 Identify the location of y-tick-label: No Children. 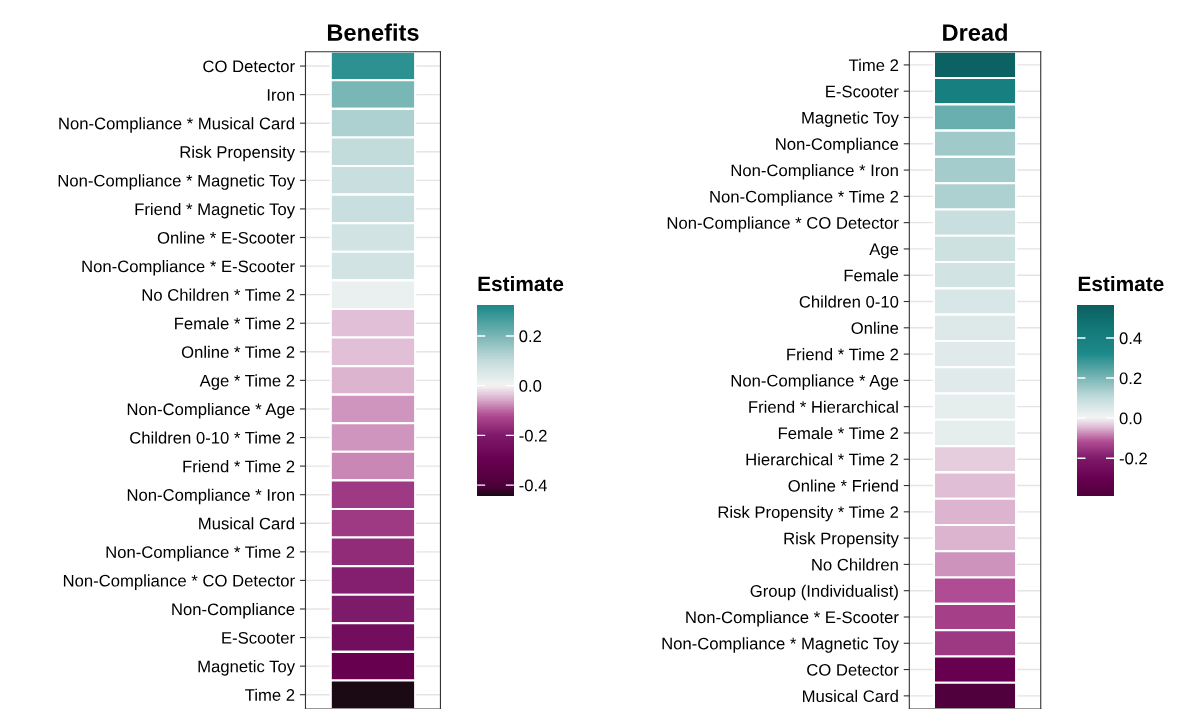
(855, 564).